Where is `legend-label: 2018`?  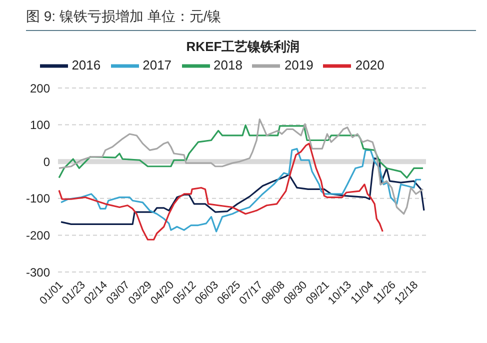 legend-label: 2018 is located at coordinates (228, 64).